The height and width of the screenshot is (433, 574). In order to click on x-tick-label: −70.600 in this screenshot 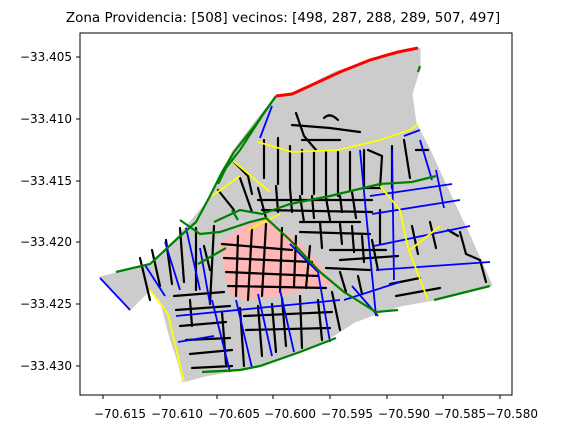, I will do `click(290, 414)`.